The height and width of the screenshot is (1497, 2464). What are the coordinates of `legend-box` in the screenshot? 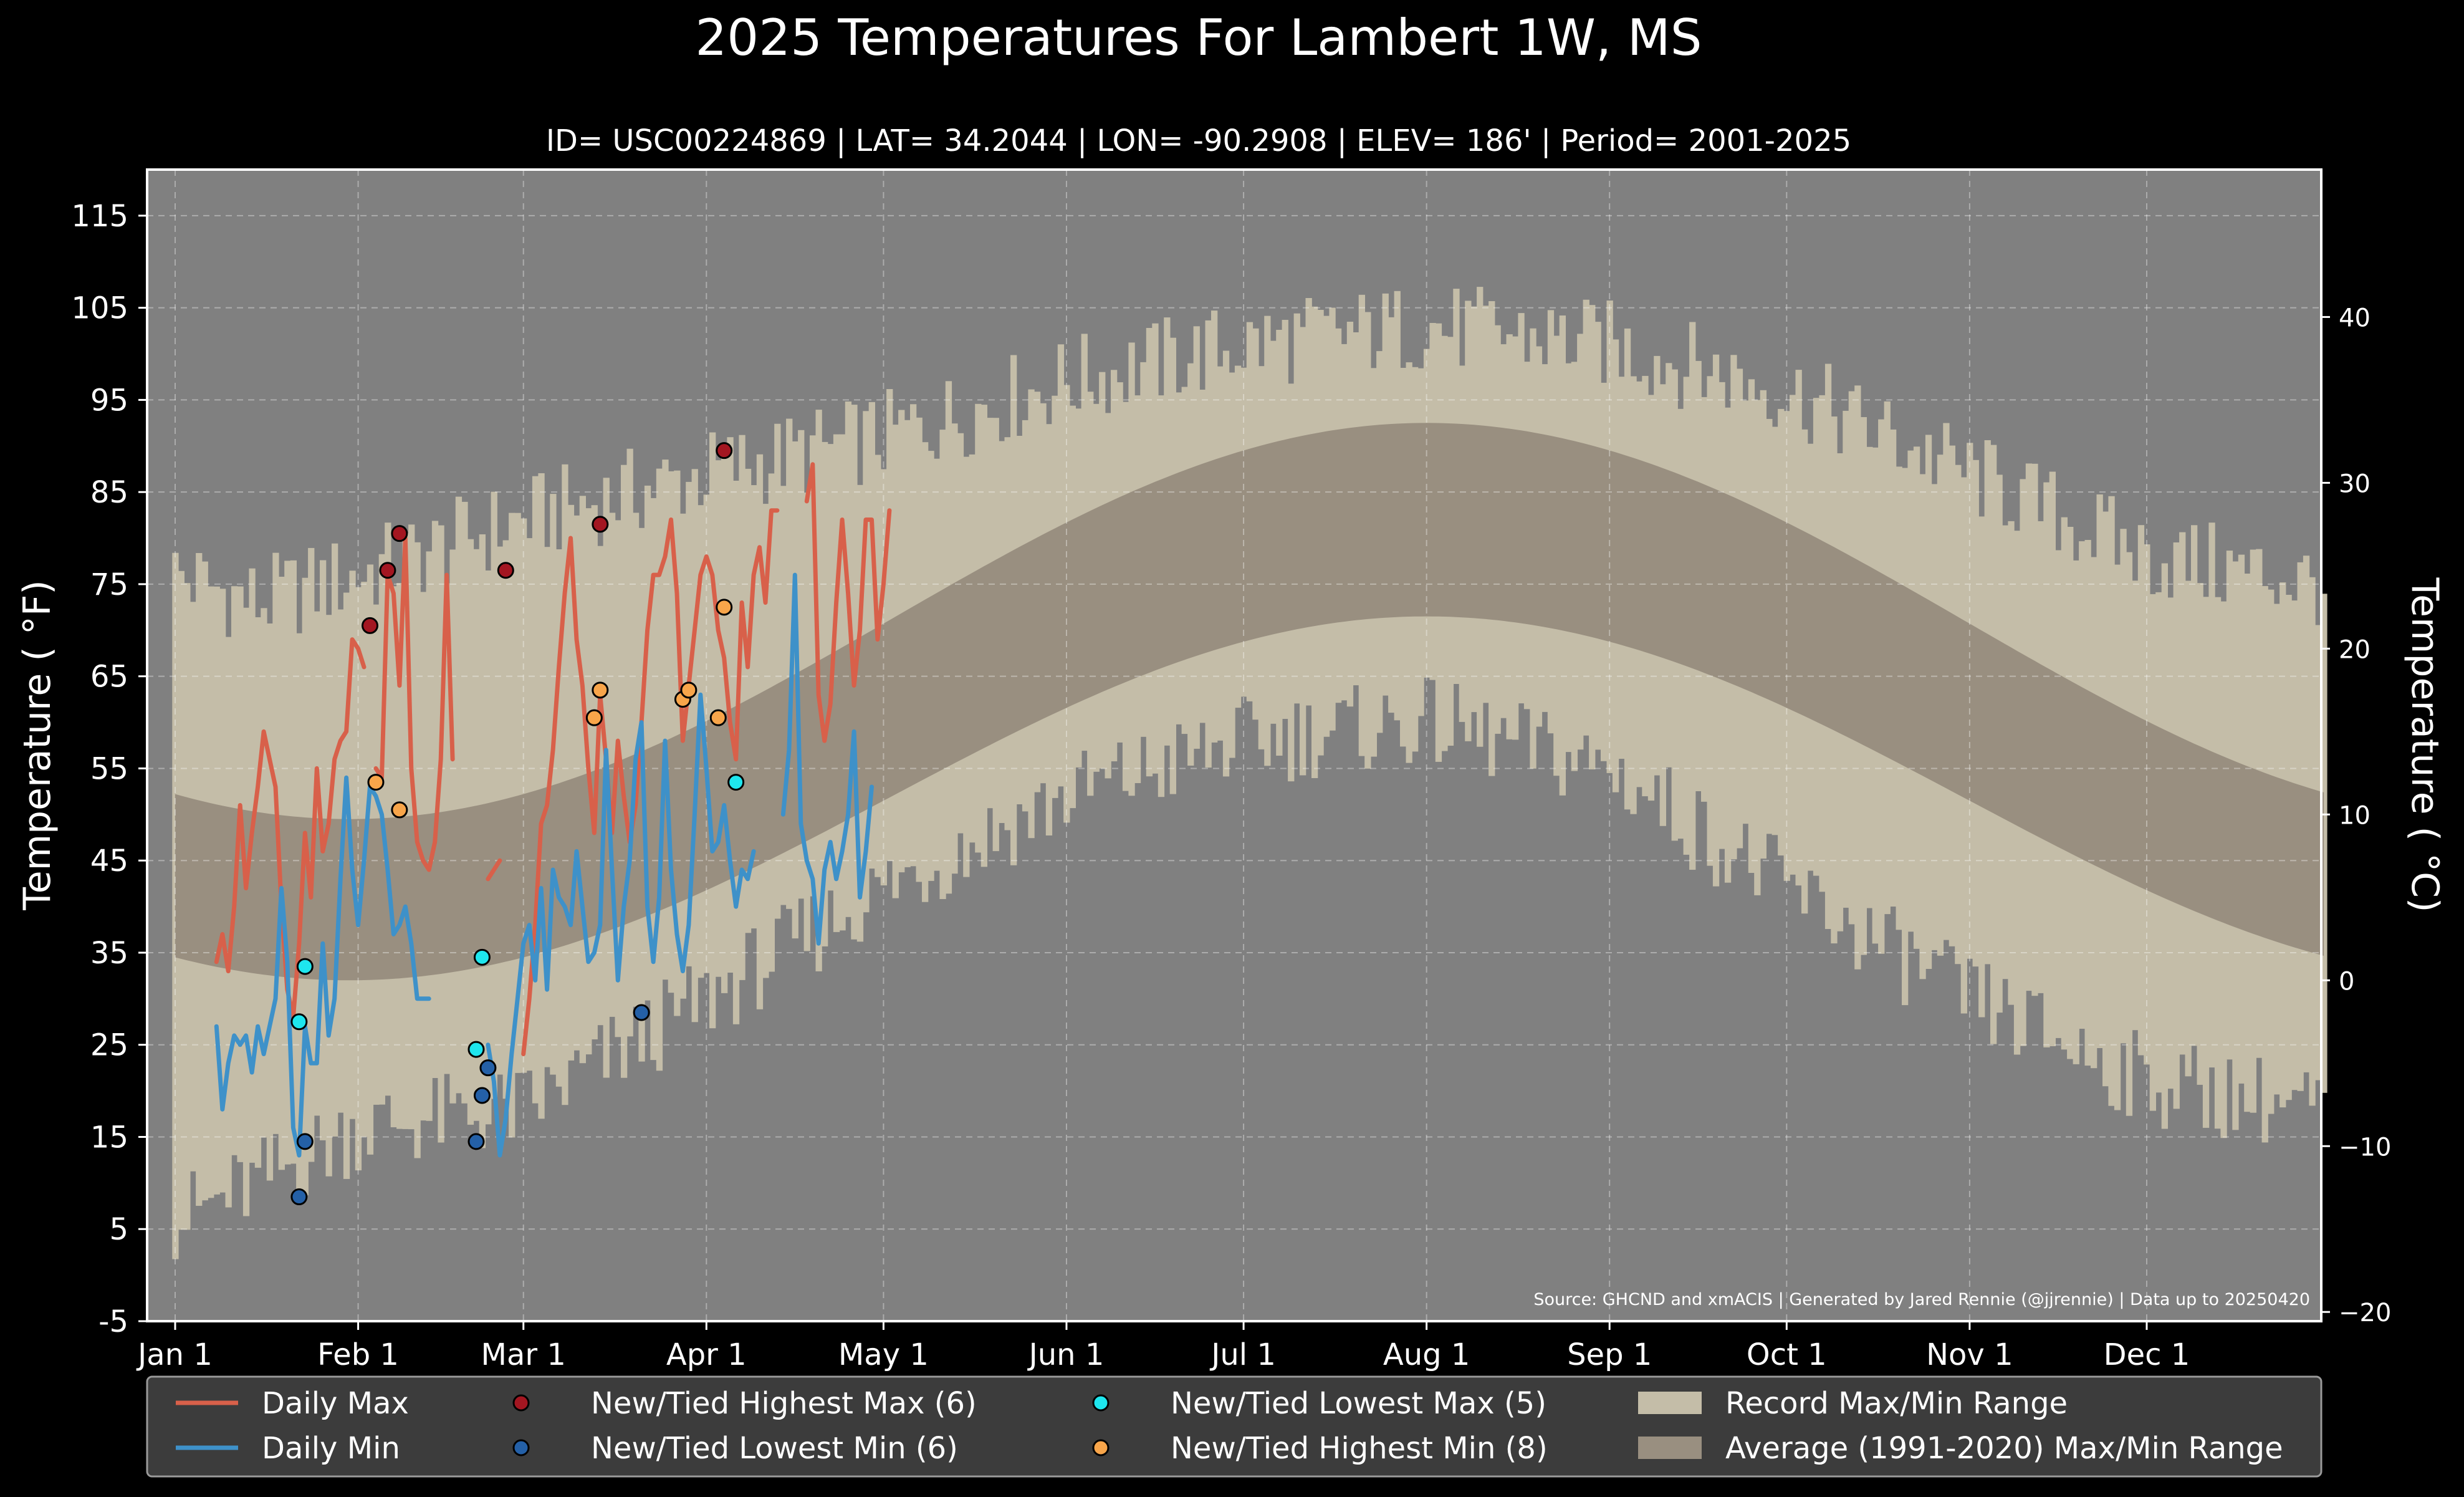 It's located at (1234, 1426).